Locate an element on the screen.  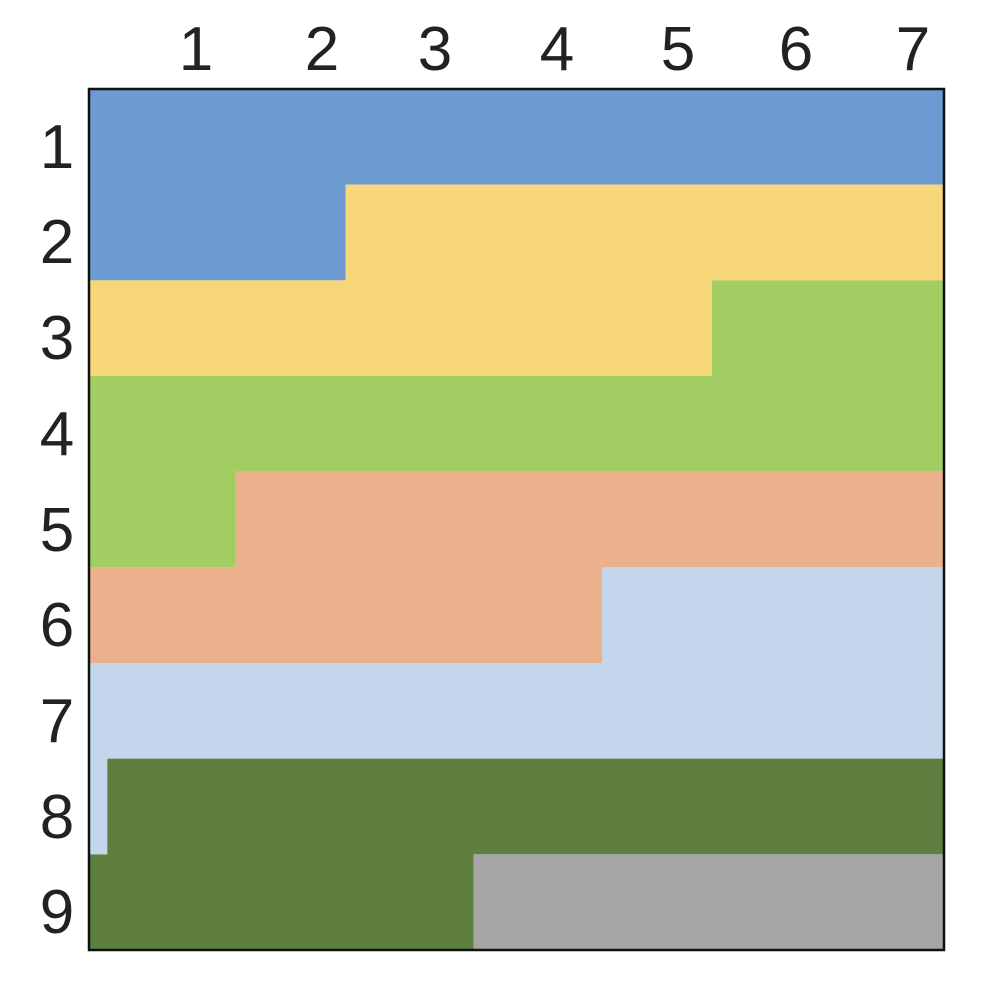
row-label-9: 9 is located at coordinates (57, 912).